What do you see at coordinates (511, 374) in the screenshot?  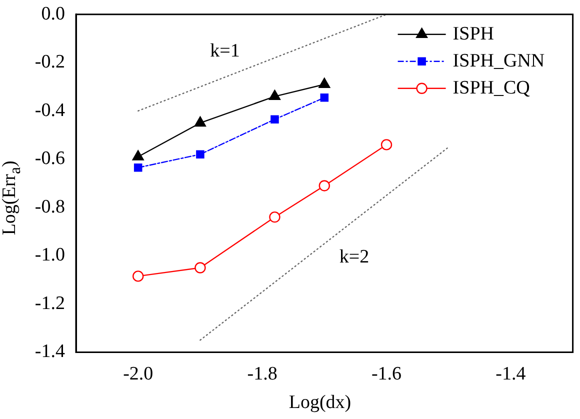 I see `x-tick-label: -1.4` at bounding box center [511, 374].